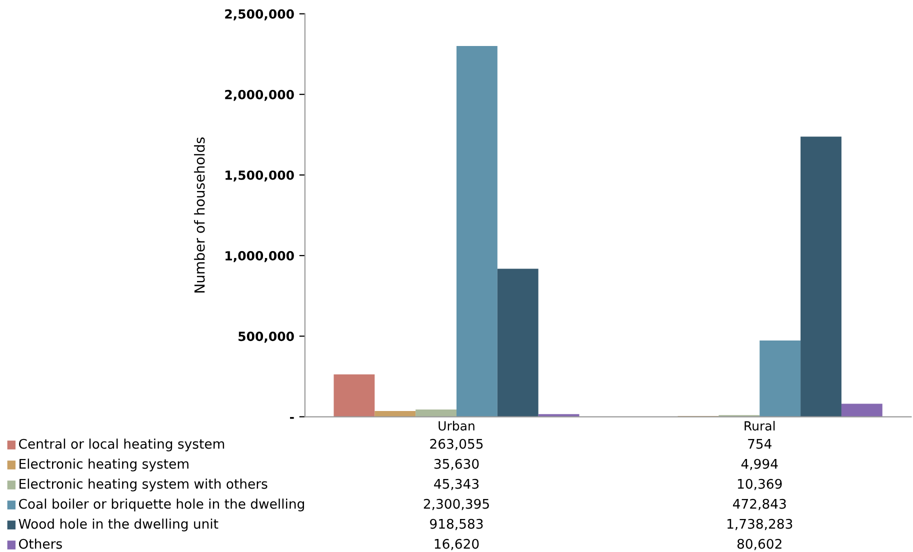 The image size is (913, 552). What do you see at coordinates (259, 95) in the screenshot?
I see `y-tick-label: 2,000,000` at bounding box center [259, 95].